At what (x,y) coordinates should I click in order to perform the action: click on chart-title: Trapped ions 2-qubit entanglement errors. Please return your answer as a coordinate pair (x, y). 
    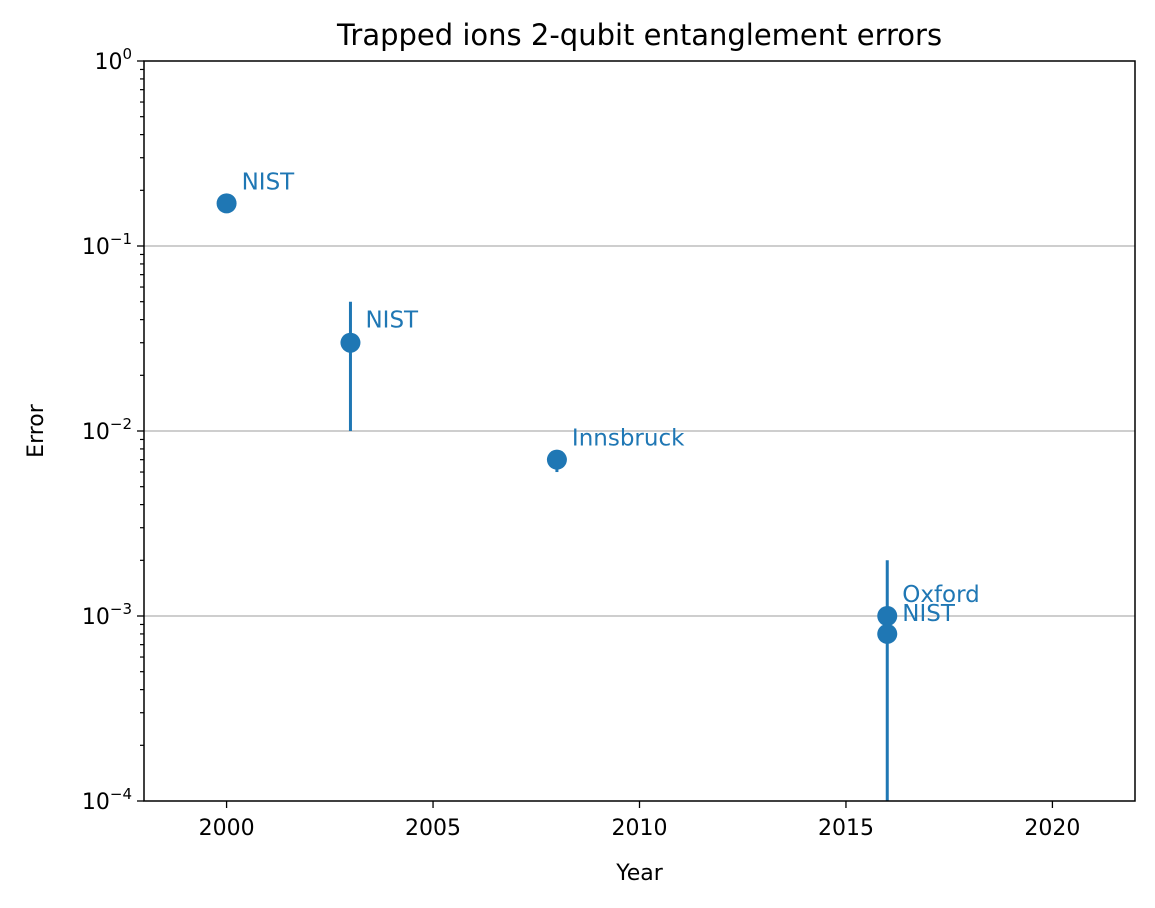
    Looking at the image, I should click on (639, 35).